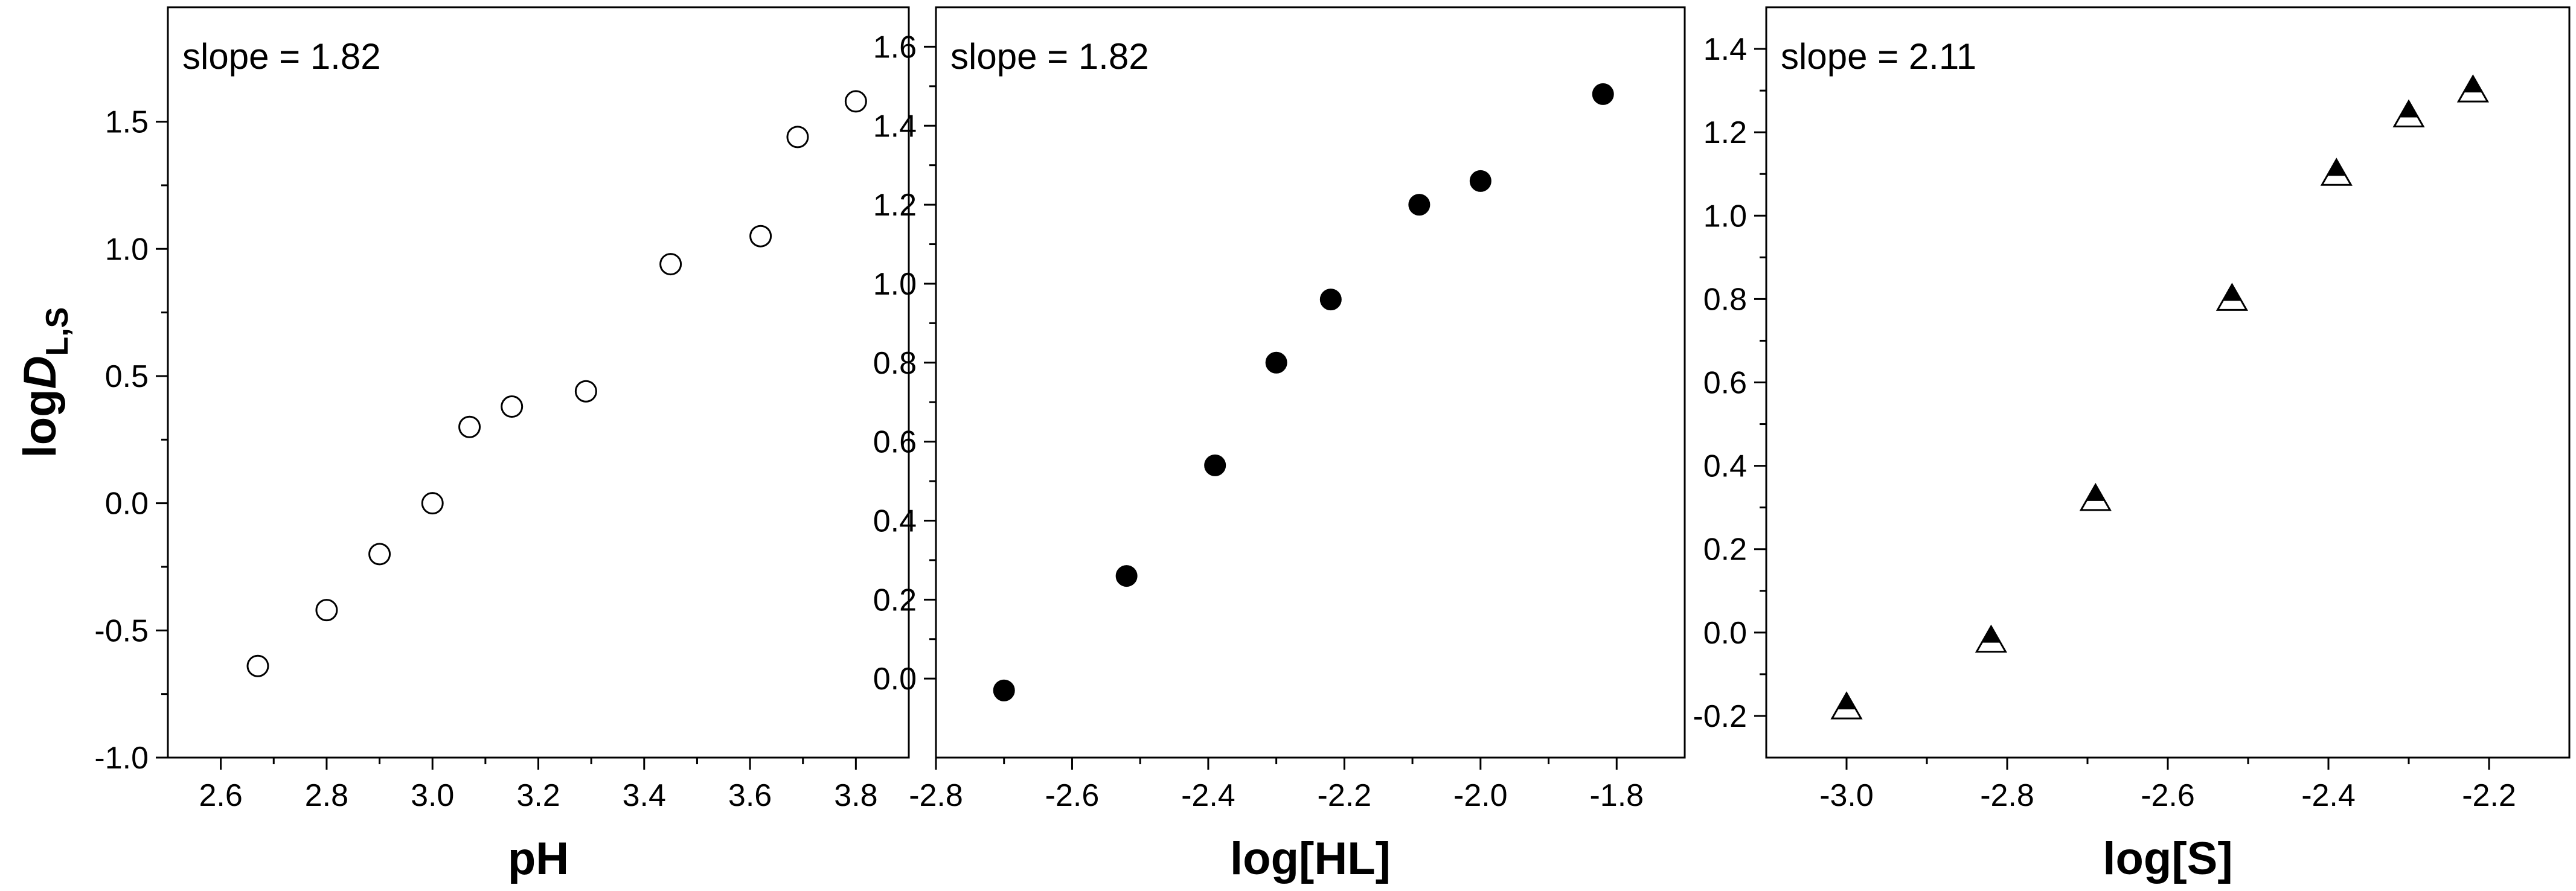 Image resolution: width=2576 pixels, height=891 pixels. Describe the element at coordinates (750, 795) in the screenshot. I see `x-tick-label: 3.6` at that location.